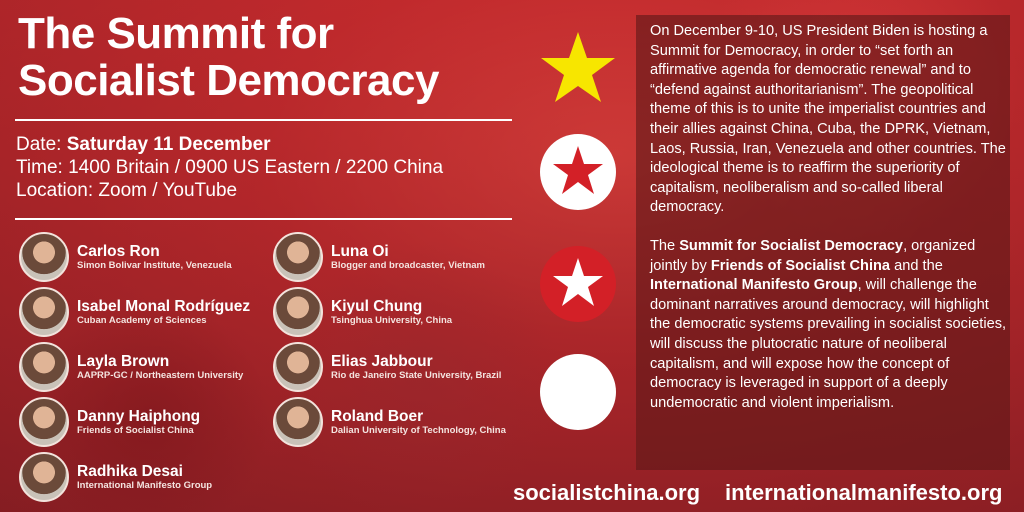 The width and height of the screenshot is (1024, 512). What do you see at coordinates (392, 320) in the screenshot?
I see `speaker-affiliation: Tsinghua University, China` at bounding box center [392, 320].